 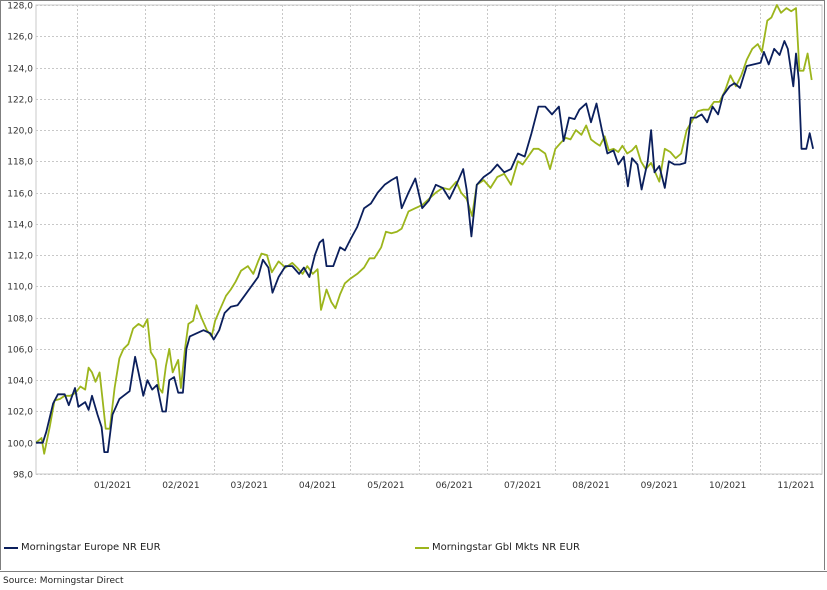 I want to click on x-tick-label: 04/2021, so click(x=317, y=486).